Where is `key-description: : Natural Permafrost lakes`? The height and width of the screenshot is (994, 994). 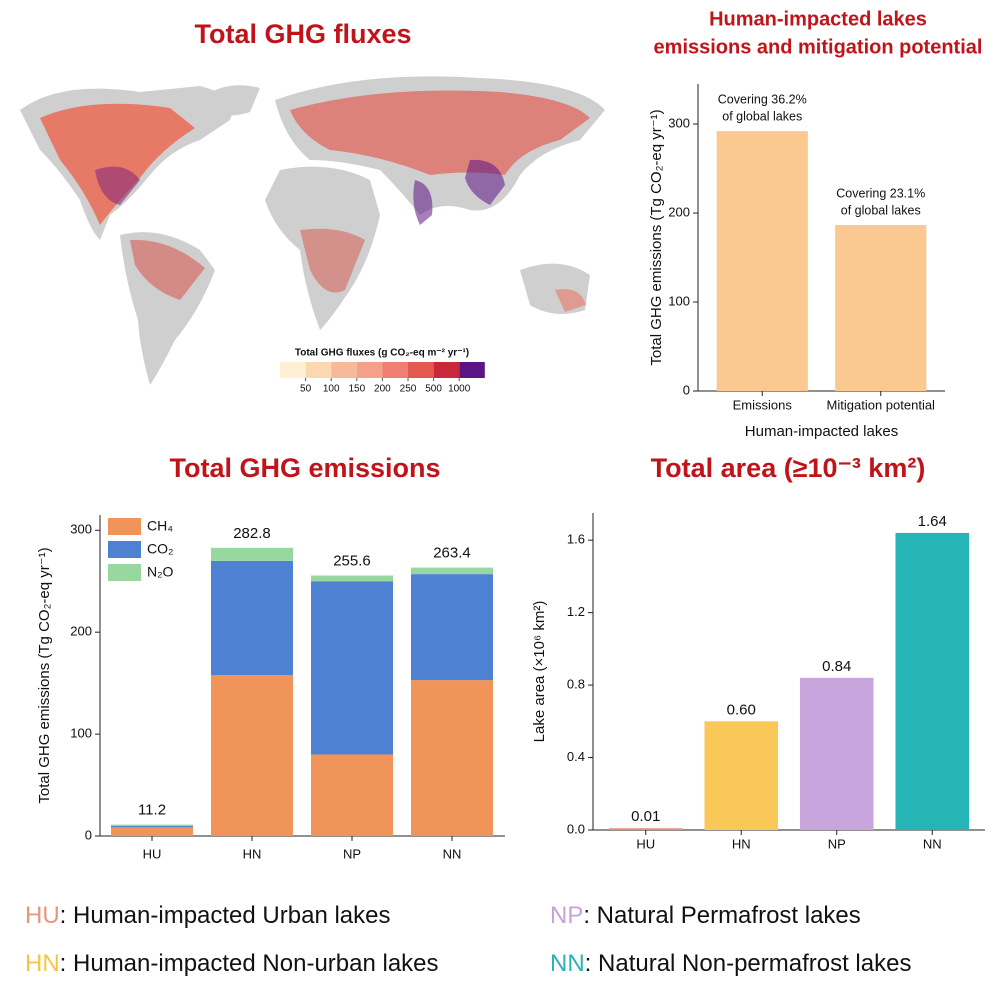
key-description: : Natural Permafrost lakes is located at coordinates (721, 915).